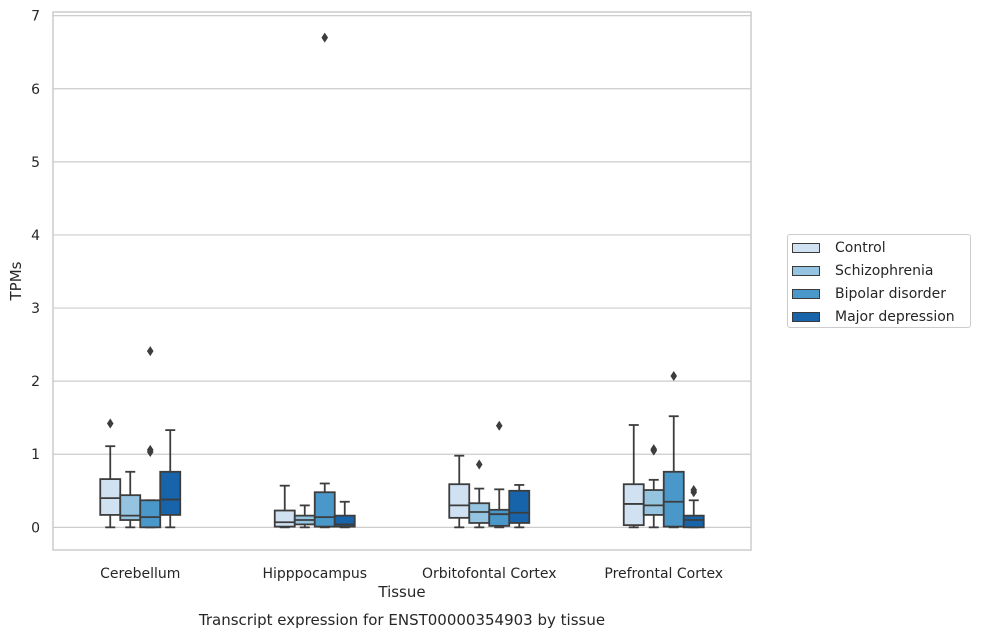 This screenshot has width=983, height=637. Describe the element at coordinates (884, 271) in the screenshot. I see `legend-label-schizophrenia: Schizophrenia` at that location.